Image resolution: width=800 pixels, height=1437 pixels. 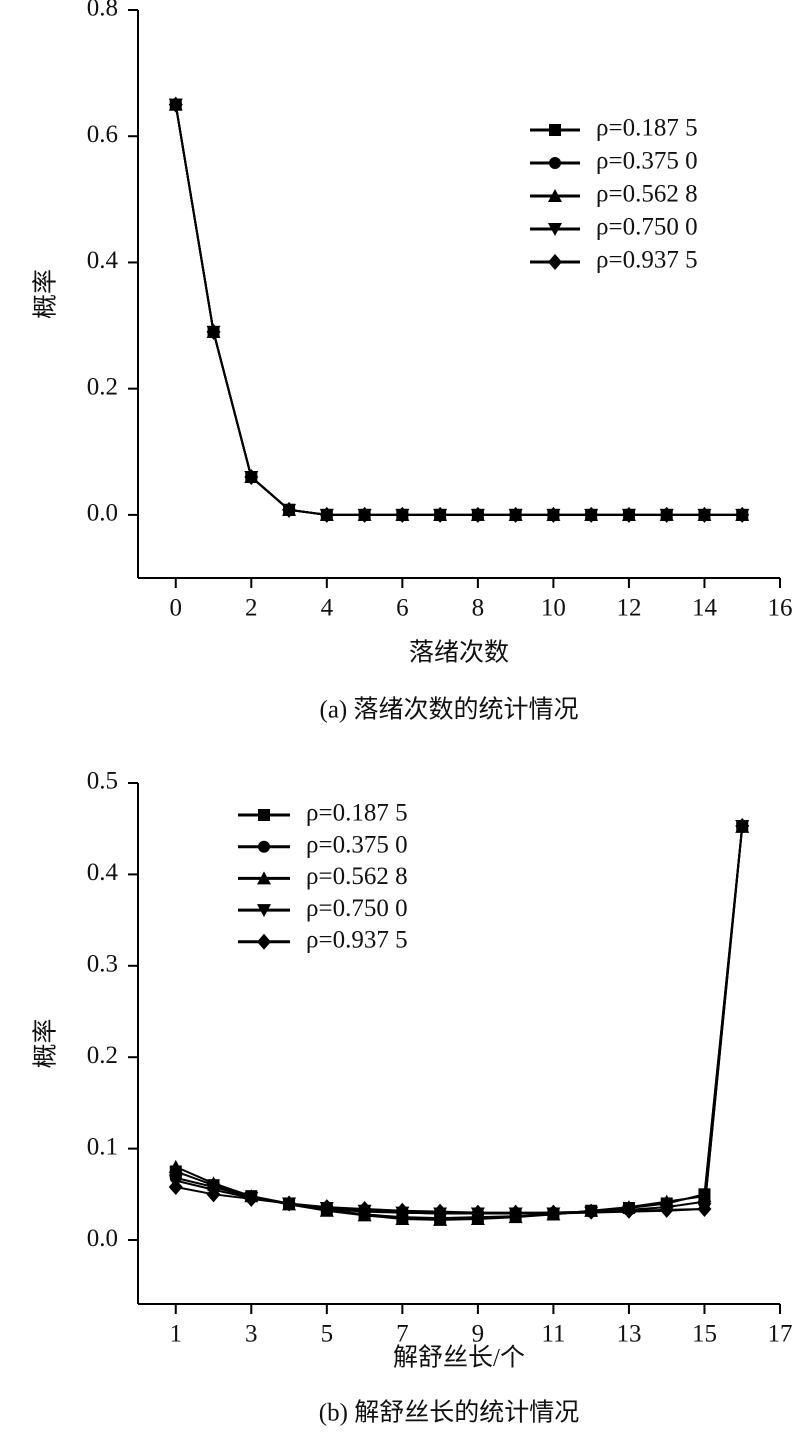 I want to click on x-tick-label: 11, so click(x=553, y=1334).